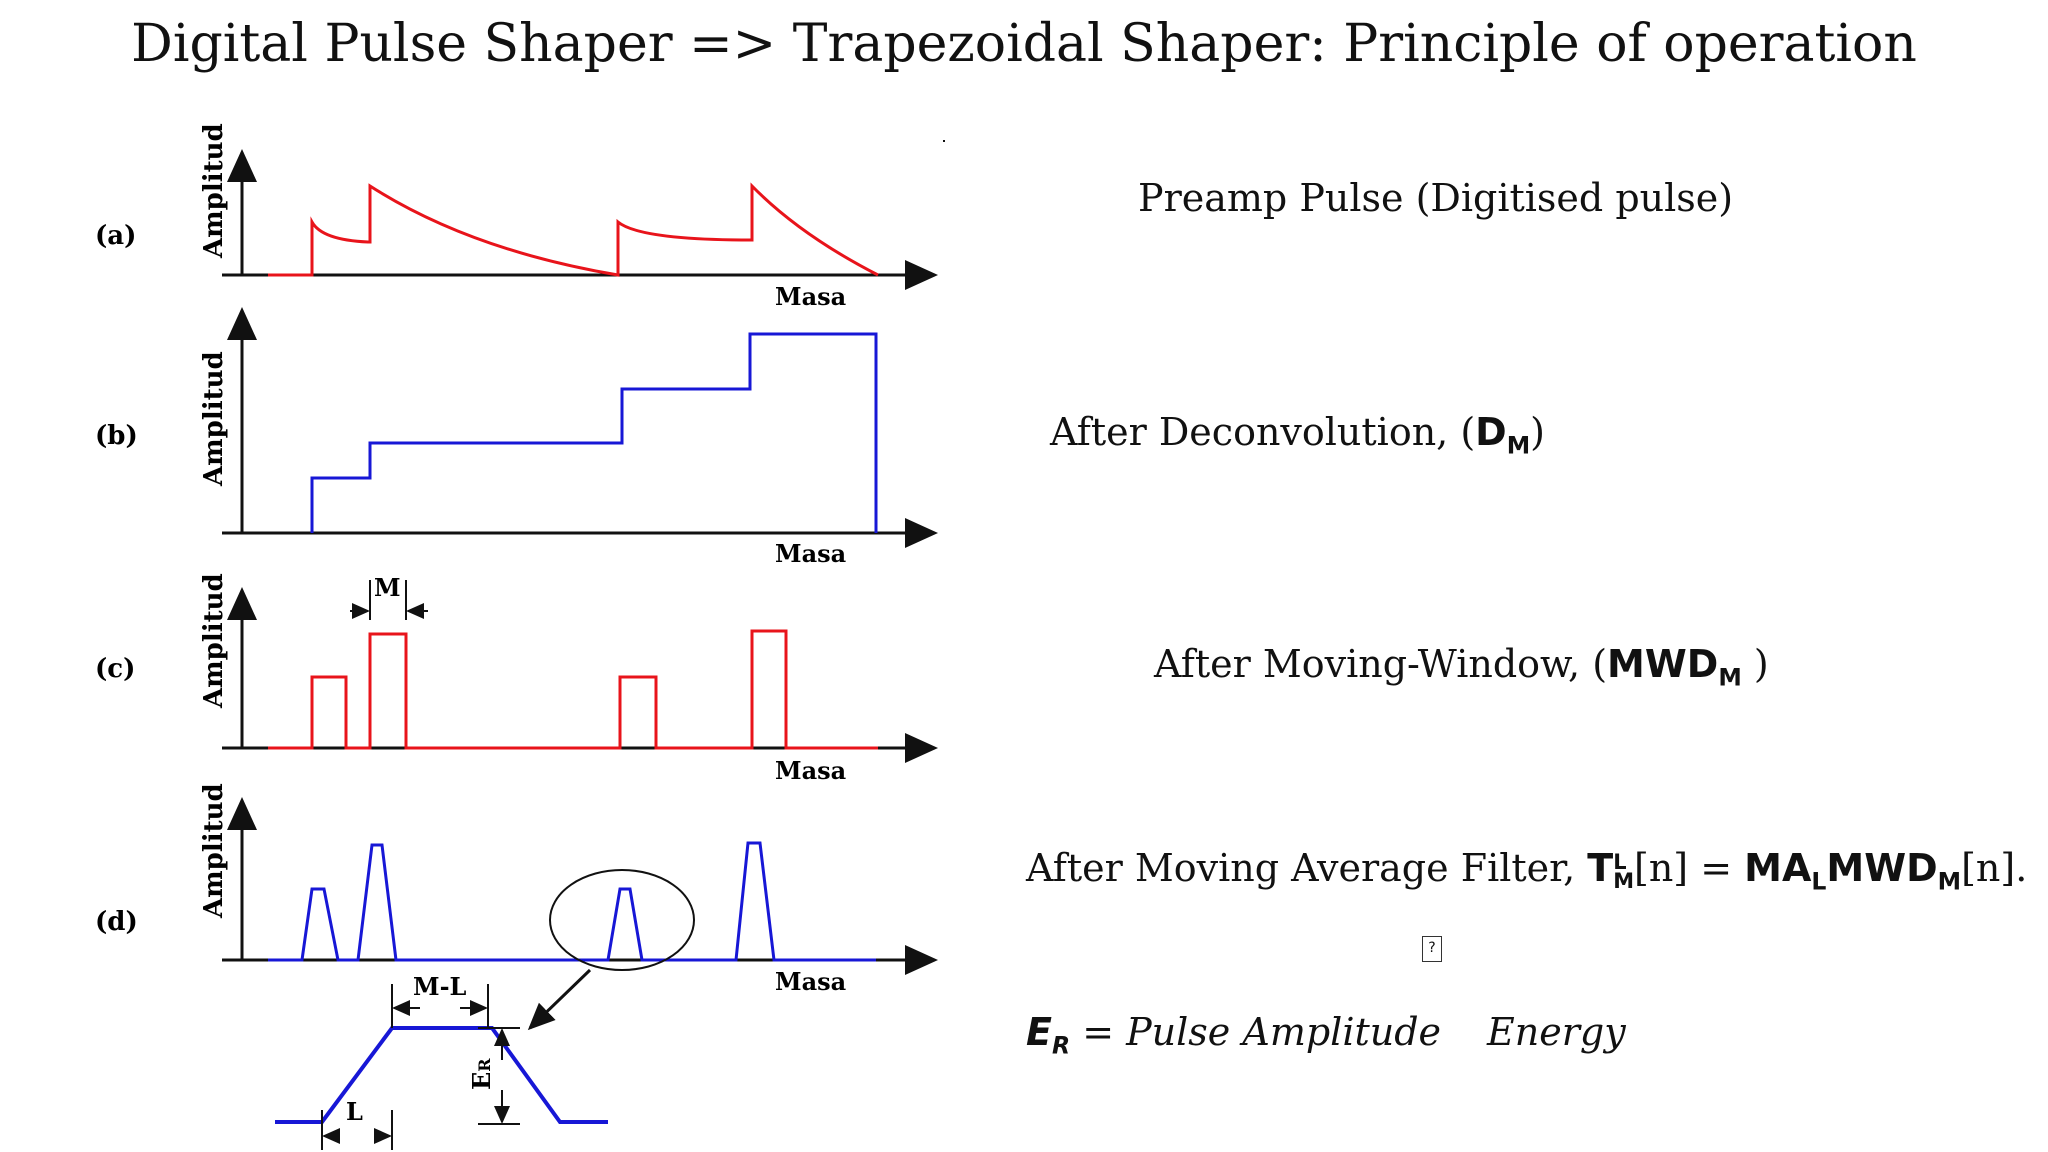 The image size is (2048, 1152). What do you see at coordinates (1436, 198) in the screenshot?
I see `desc-a: Preamp Pulse (Digitised pulse)` at bounding box center [1436, 198].